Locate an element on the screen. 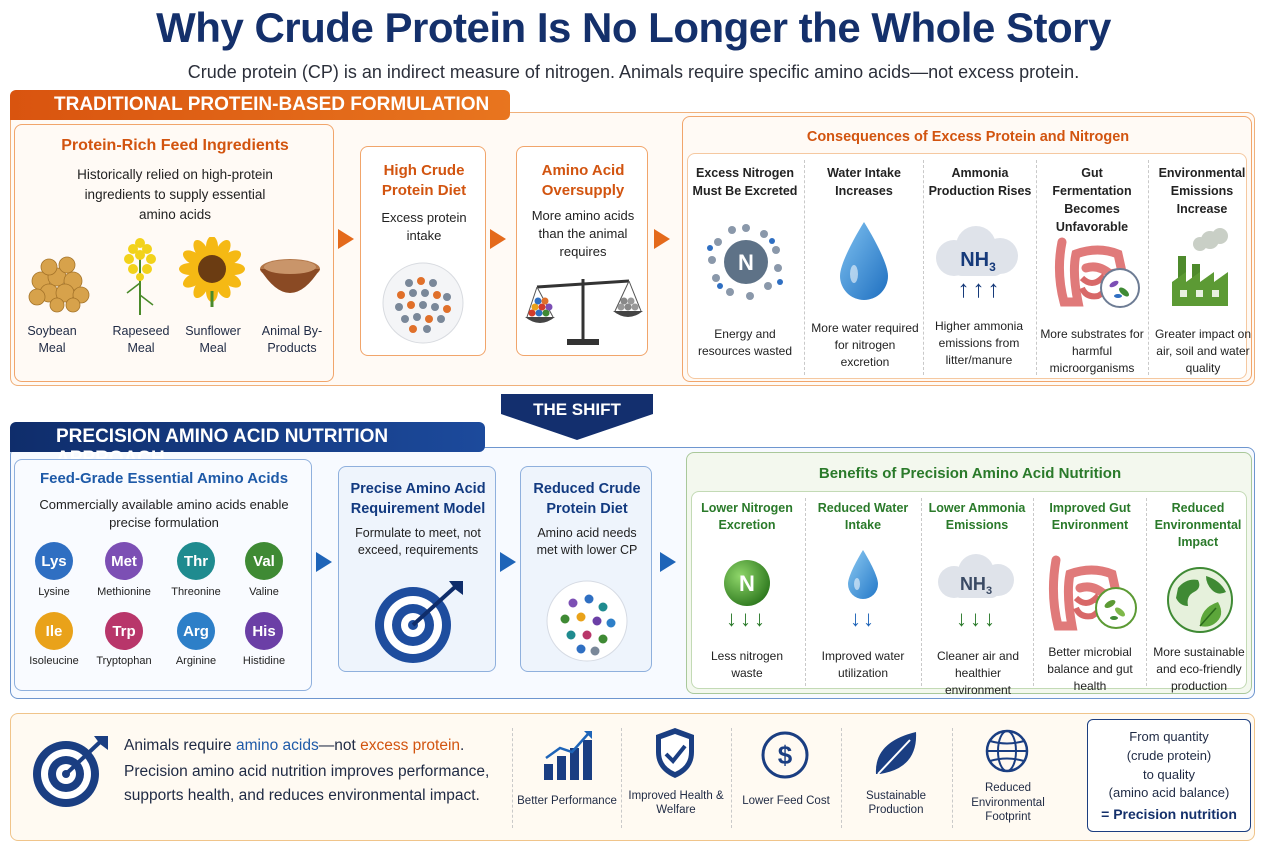 The image size is (1267, 845). summary-benefit-label: Improved Health & Welfare is located at coordinates (676, 803).